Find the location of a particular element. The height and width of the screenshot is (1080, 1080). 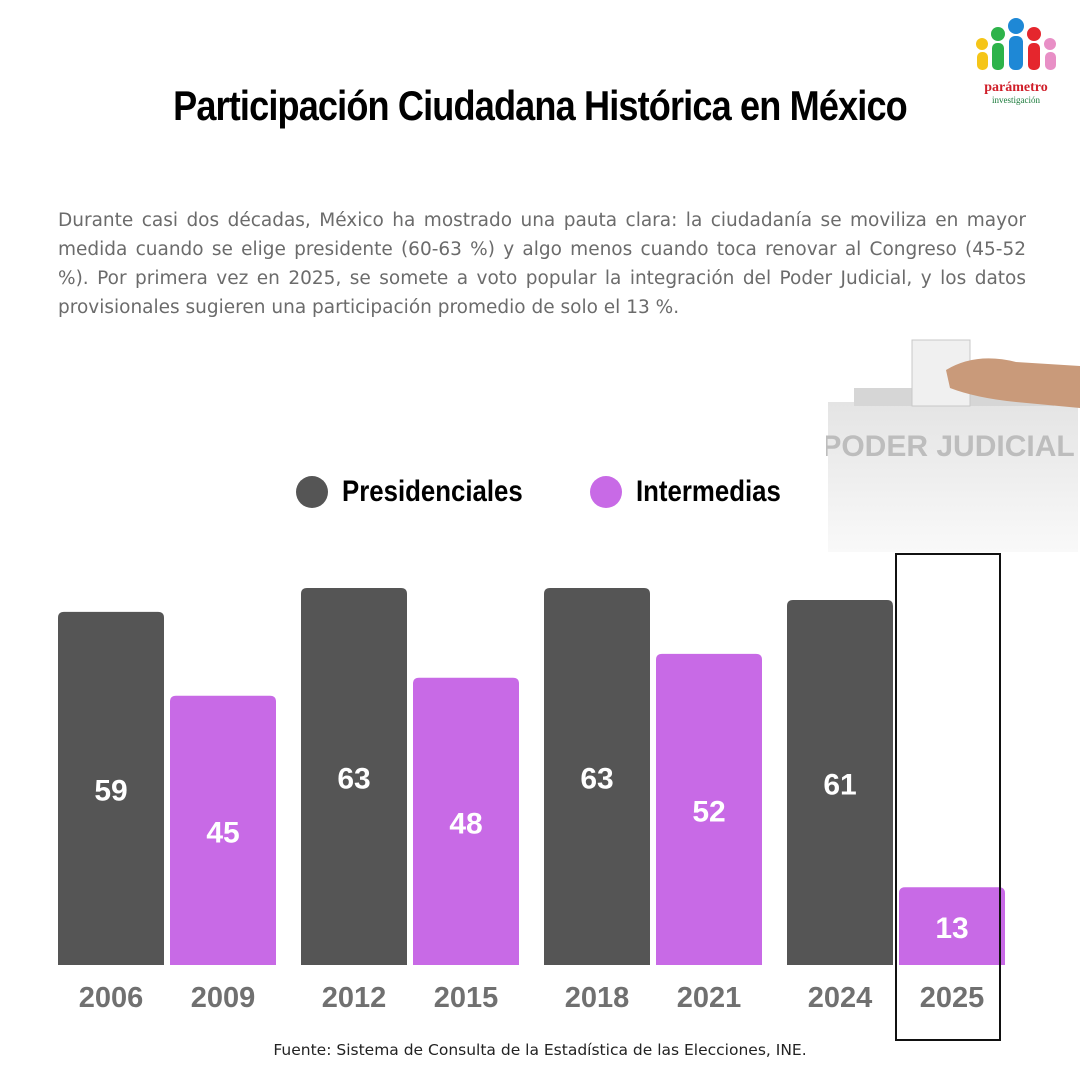

tick-label-2021: 2021 is located at coordinates (709, 998).